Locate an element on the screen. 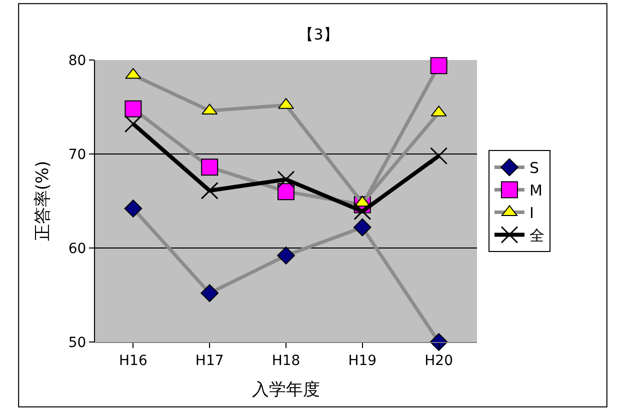  legend-label: I is located at coordinates (531, 213).